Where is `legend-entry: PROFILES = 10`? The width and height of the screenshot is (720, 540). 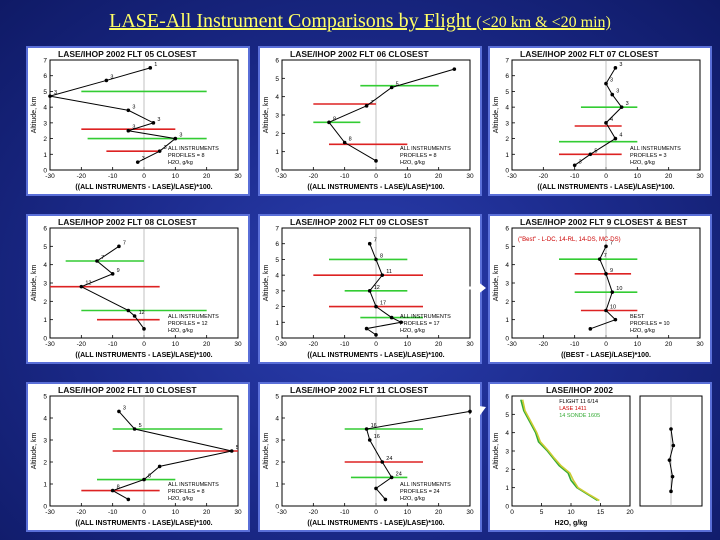 legend-entry: PROFILES = 10 is located at coordinates (650, 324).